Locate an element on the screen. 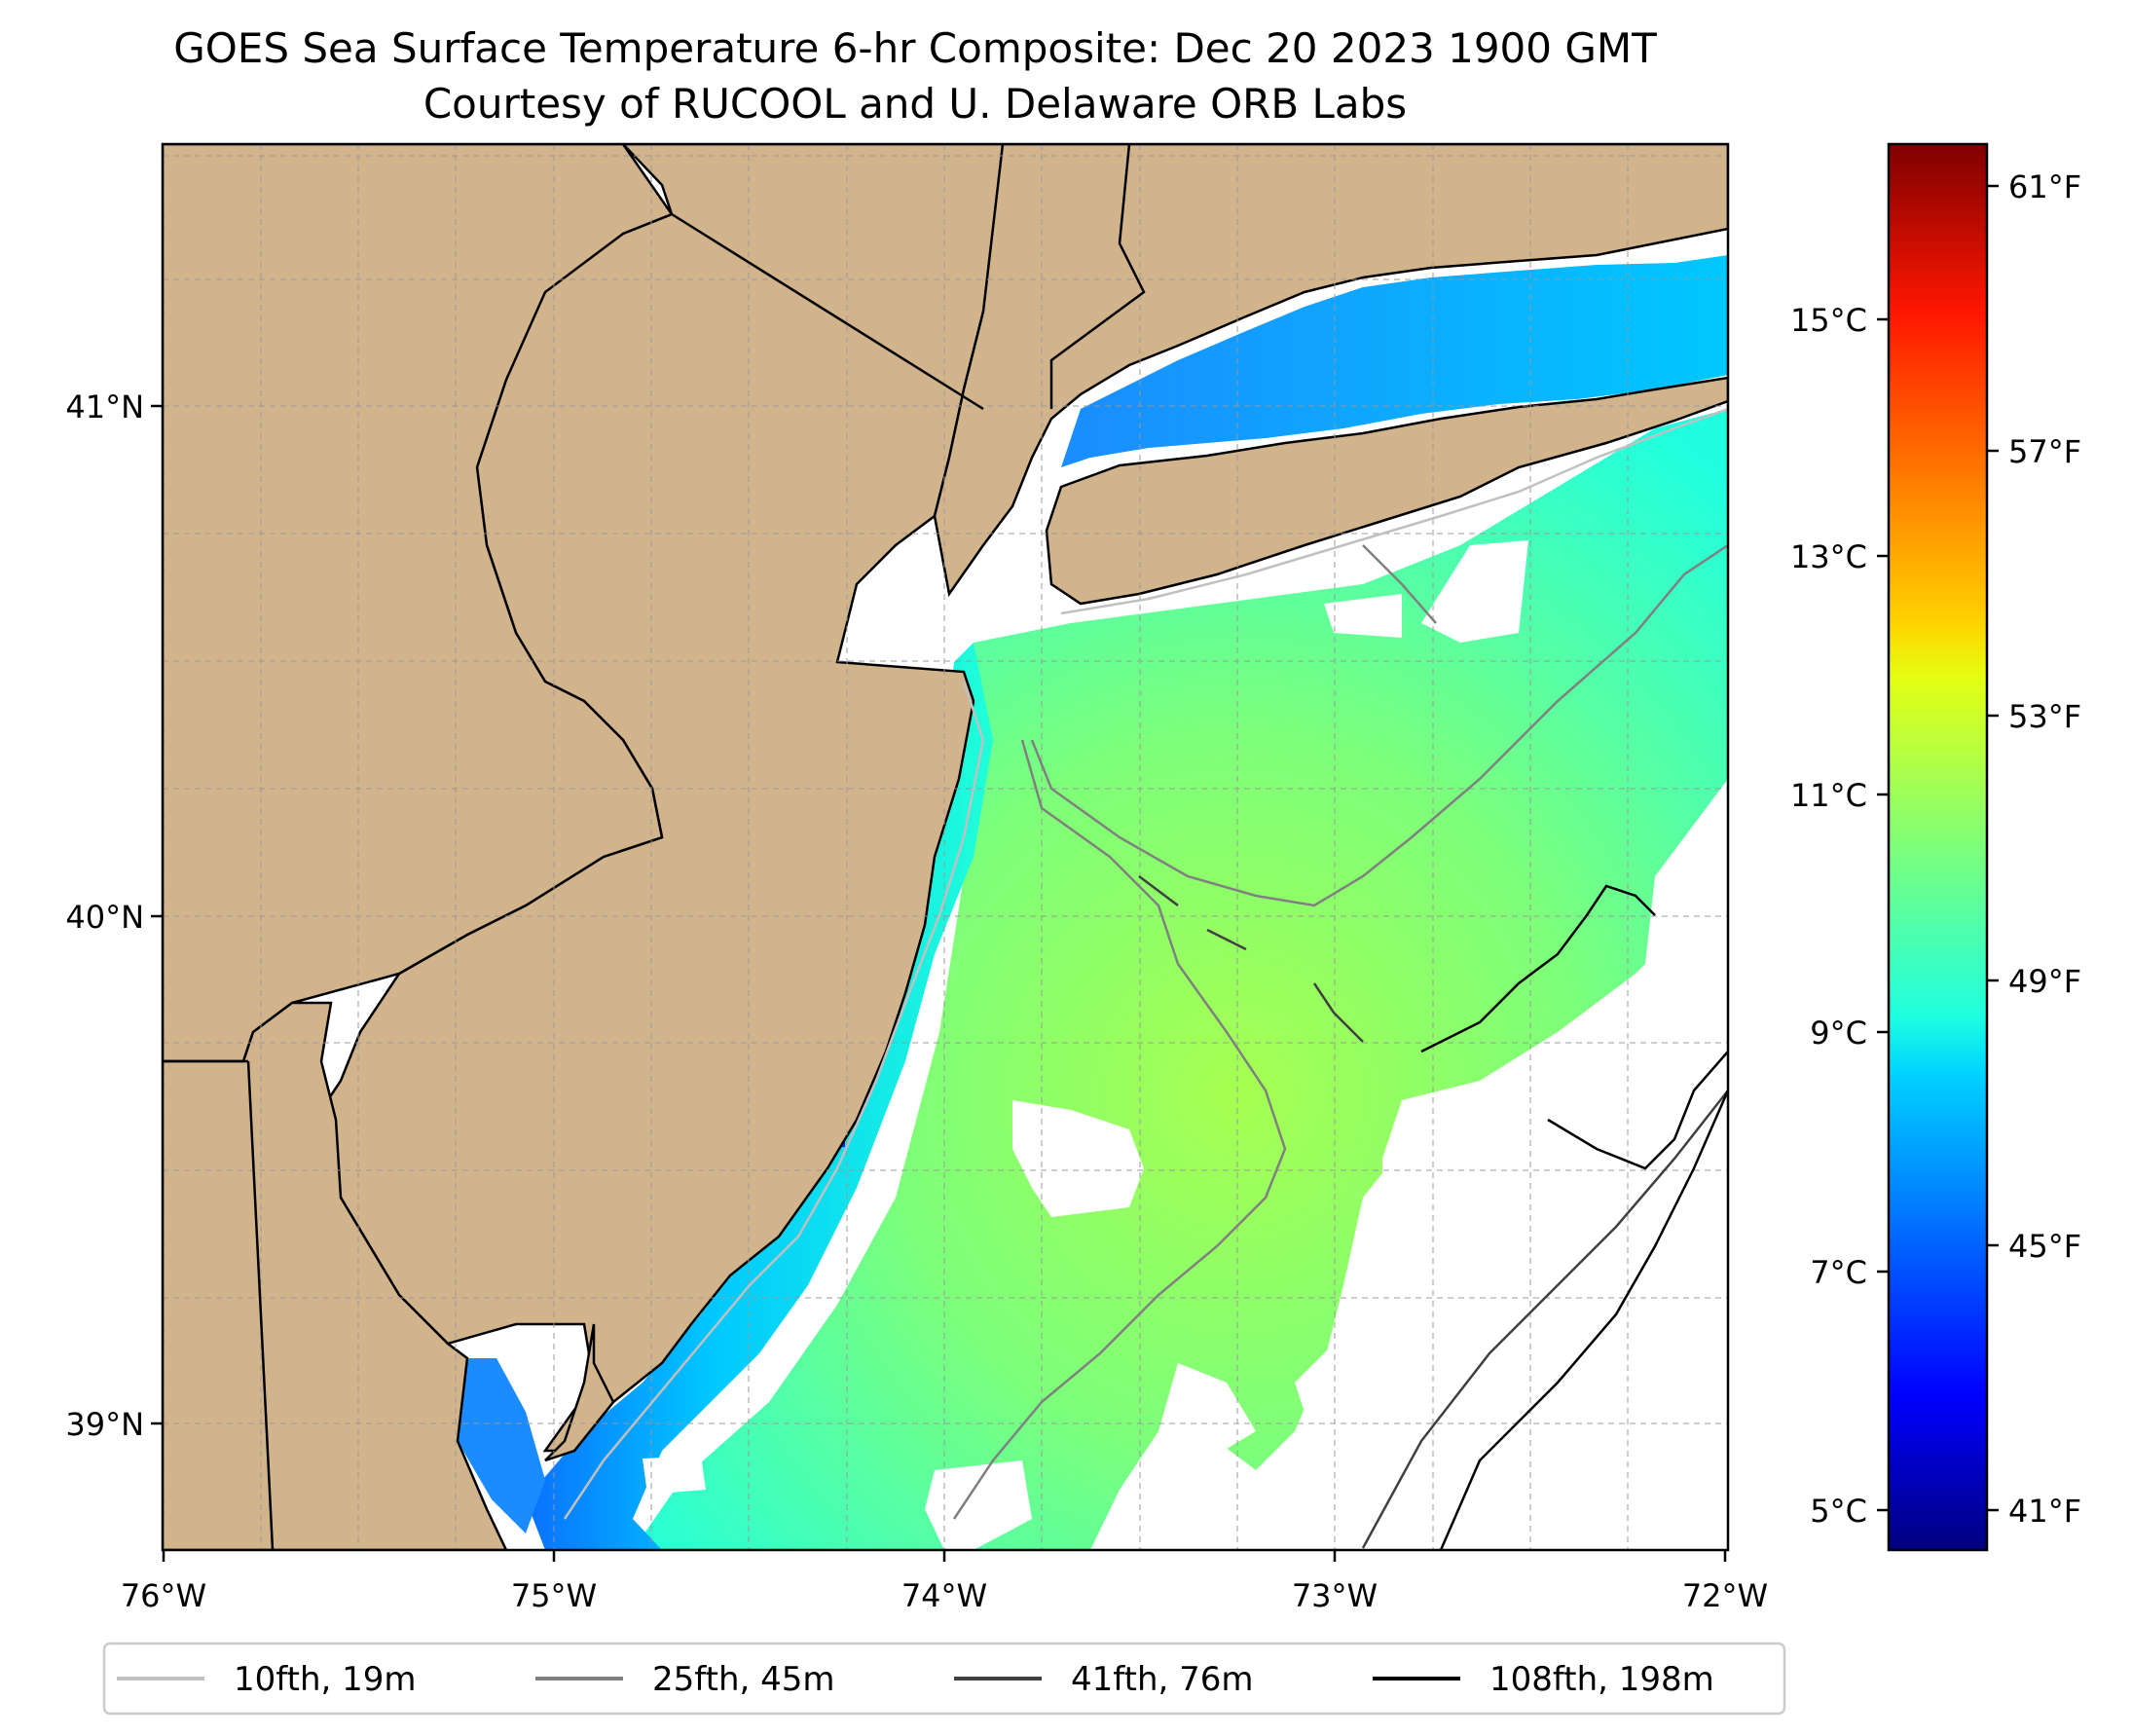 The image size is (2132, 1736). sst-long-island-sound is located at coordinates (1394, 361).